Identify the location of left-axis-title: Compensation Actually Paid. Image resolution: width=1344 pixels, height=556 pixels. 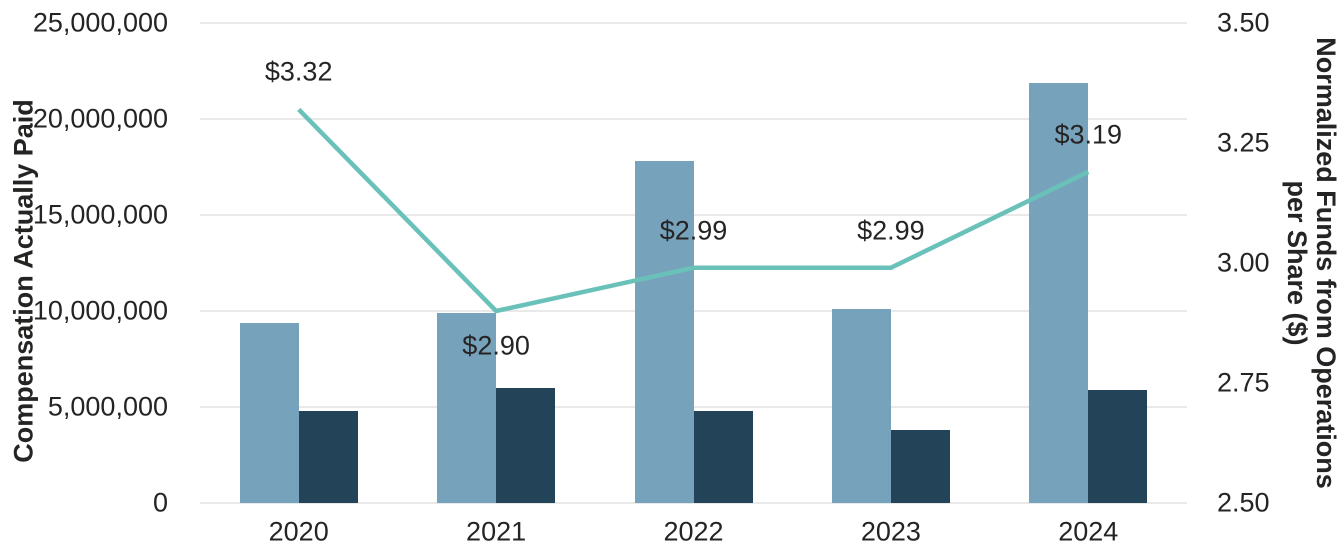
(23, 281).